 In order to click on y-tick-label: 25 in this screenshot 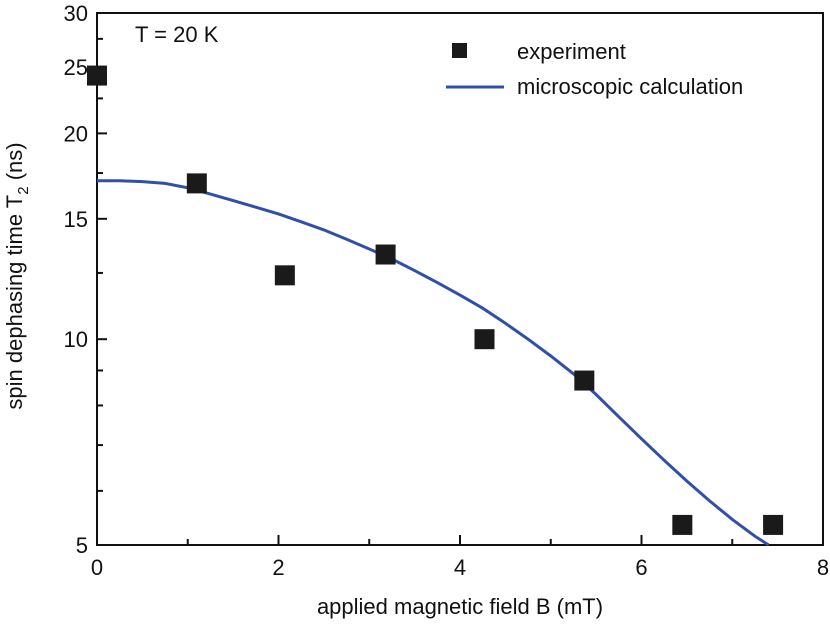, I will do `click(76, 67)`.